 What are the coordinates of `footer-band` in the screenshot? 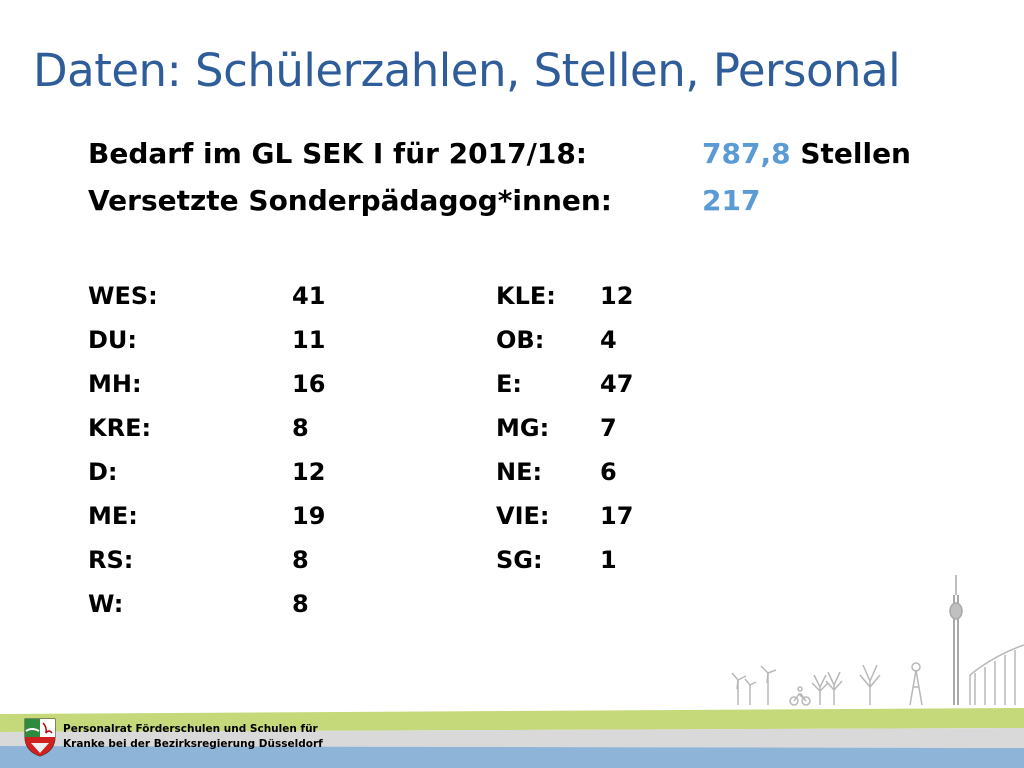 It's located at (512, 737).